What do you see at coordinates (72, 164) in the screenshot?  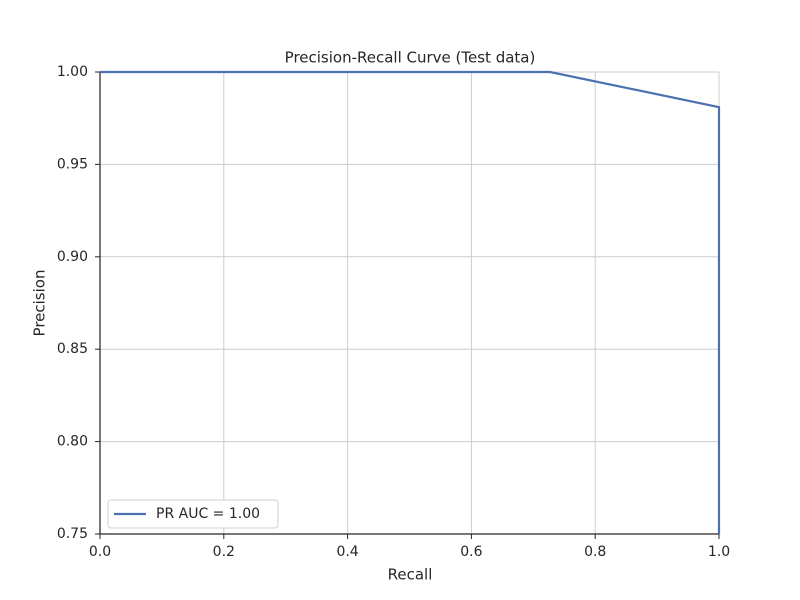 I see `y-tick-label: 0.95` at bounding box center [72, 164].